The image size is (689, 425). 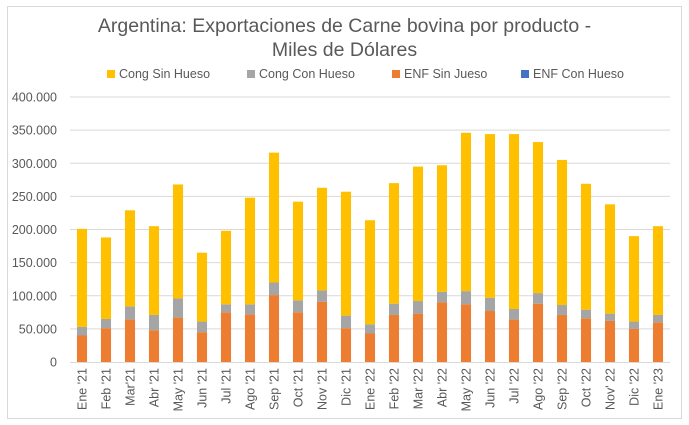 What do you see at coordinates (165, 74) in the screenshot?
I see `legend-label: Cong Sin Hueso` at bounding box center [165, 74].